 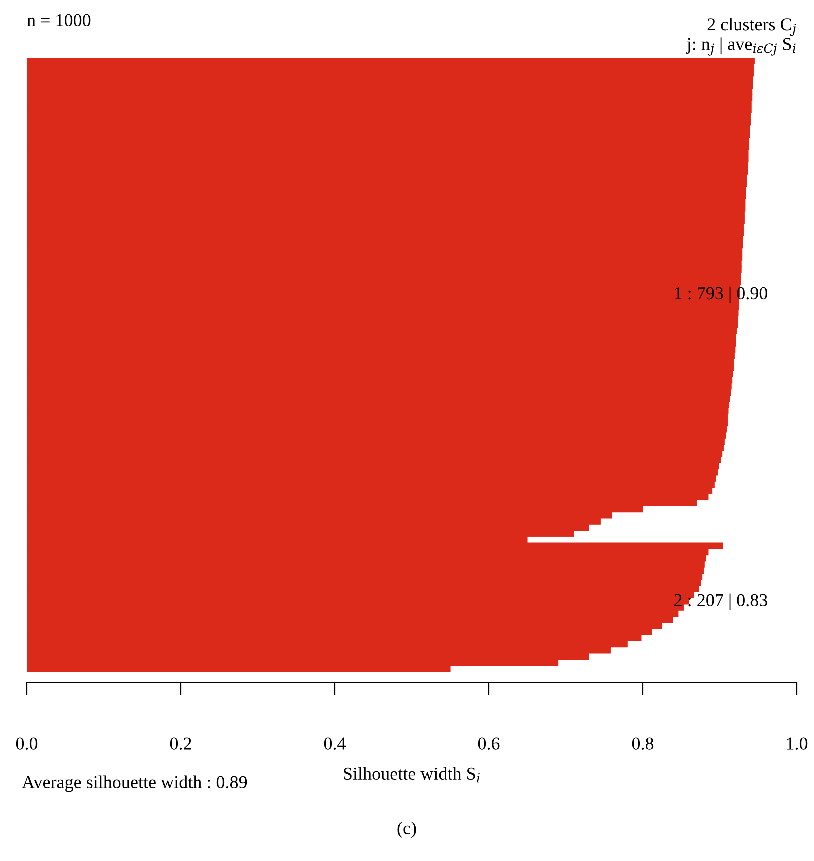 I want to click on x-tick-label: 0.4, so click(x=335, y=744).